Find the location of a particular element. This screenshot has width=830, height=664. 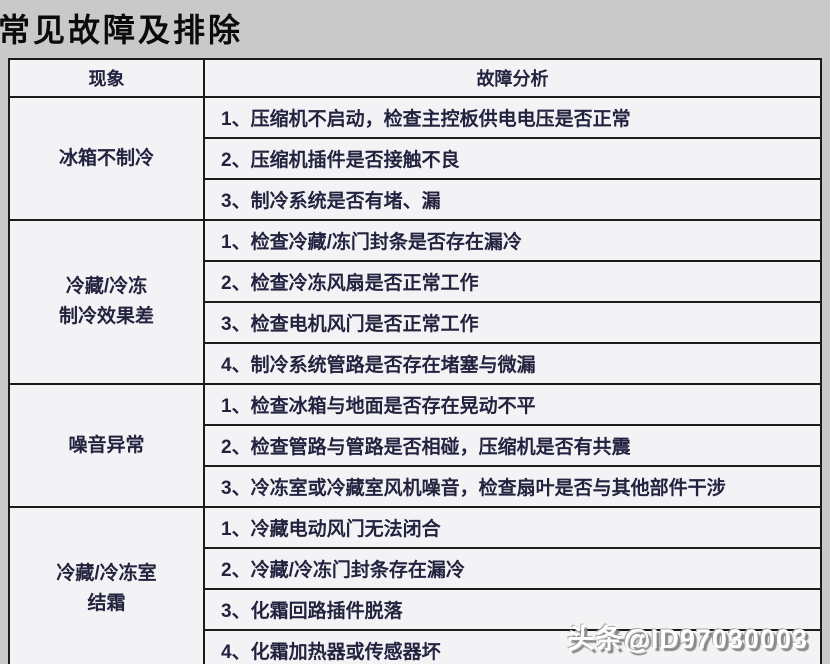

analysis-cell: 1、检查冷藏/冻门封条是否存在漏冷 is located at coordinates (512, 240).